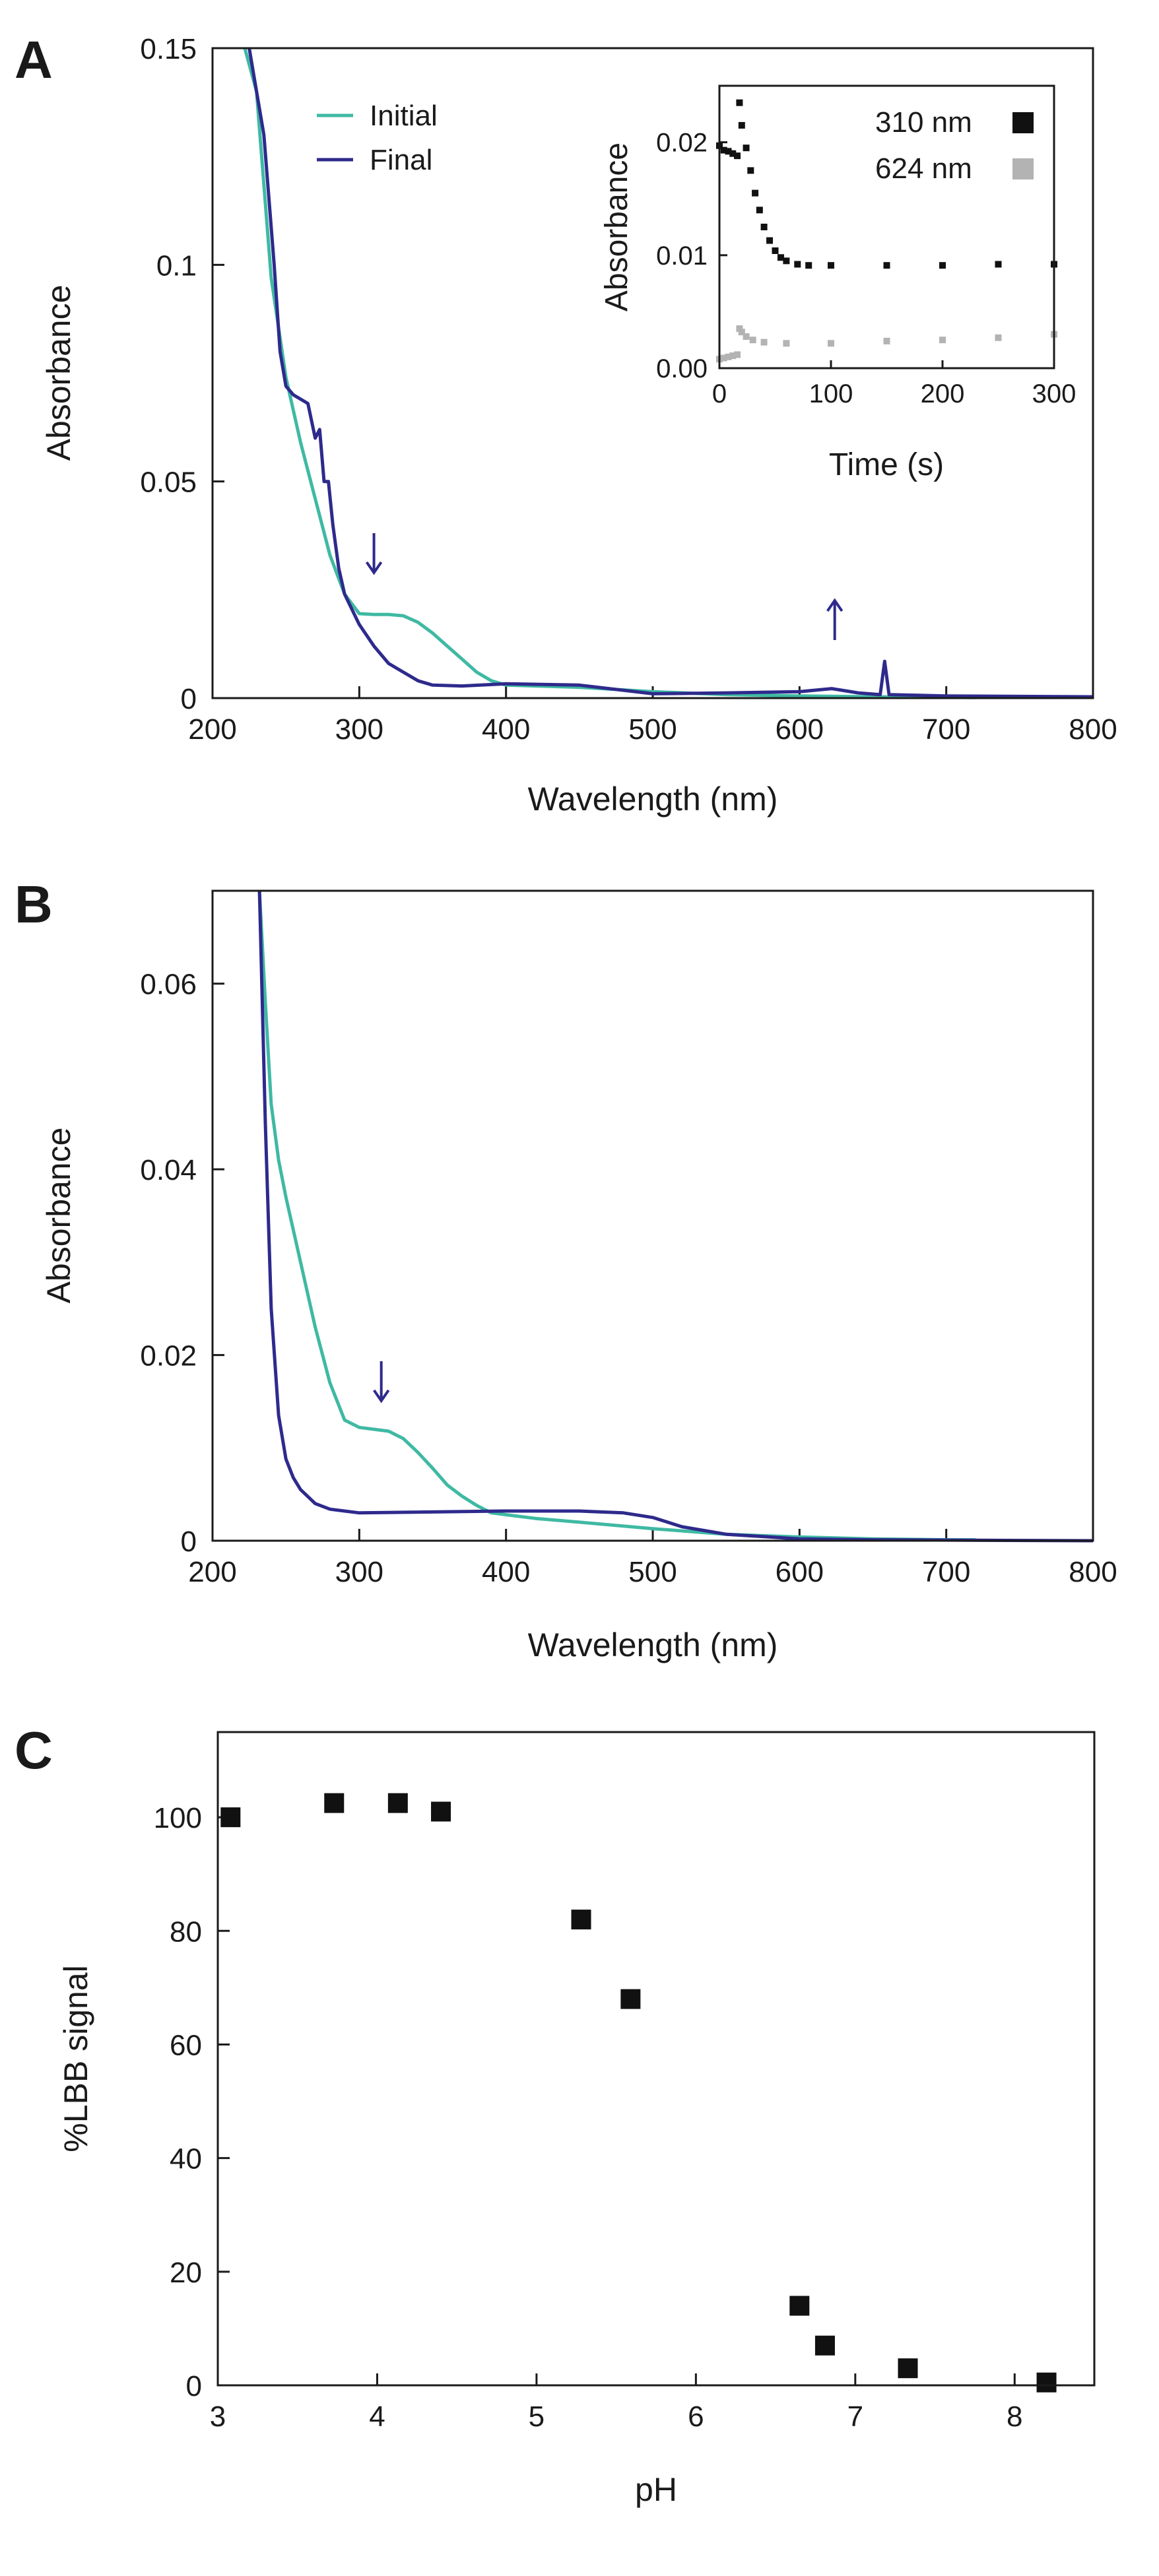 The image size is (1159, 2576). What do you see at coordinates (189, 1542) in the screenshot?
I see `panel-b-y-tick-label: 0` at bounding box center [189, 1542].